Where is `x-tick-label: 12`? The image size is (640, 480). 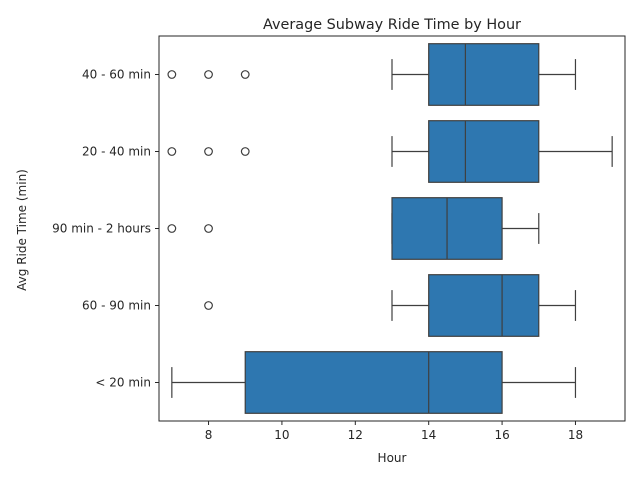 x-tick-label: 12 is located at coordinates (355, 435).